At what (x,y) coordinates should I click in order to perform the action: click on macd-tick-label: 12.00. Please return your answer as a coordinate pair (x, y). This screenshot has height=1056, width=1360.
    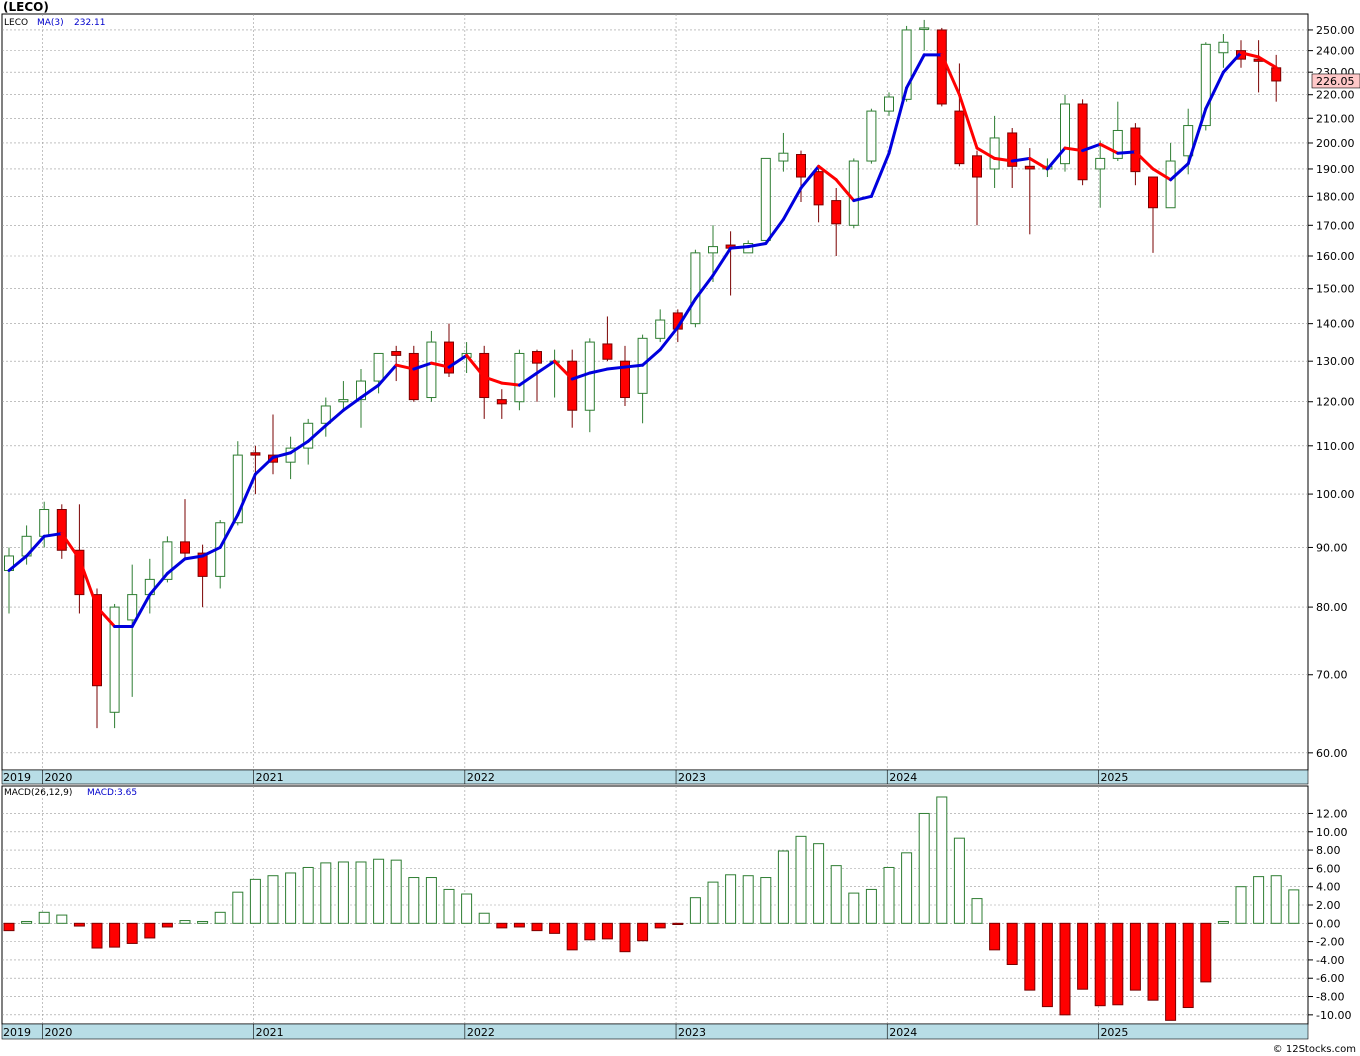
    Looking at the image, I should click on (1332, 813).